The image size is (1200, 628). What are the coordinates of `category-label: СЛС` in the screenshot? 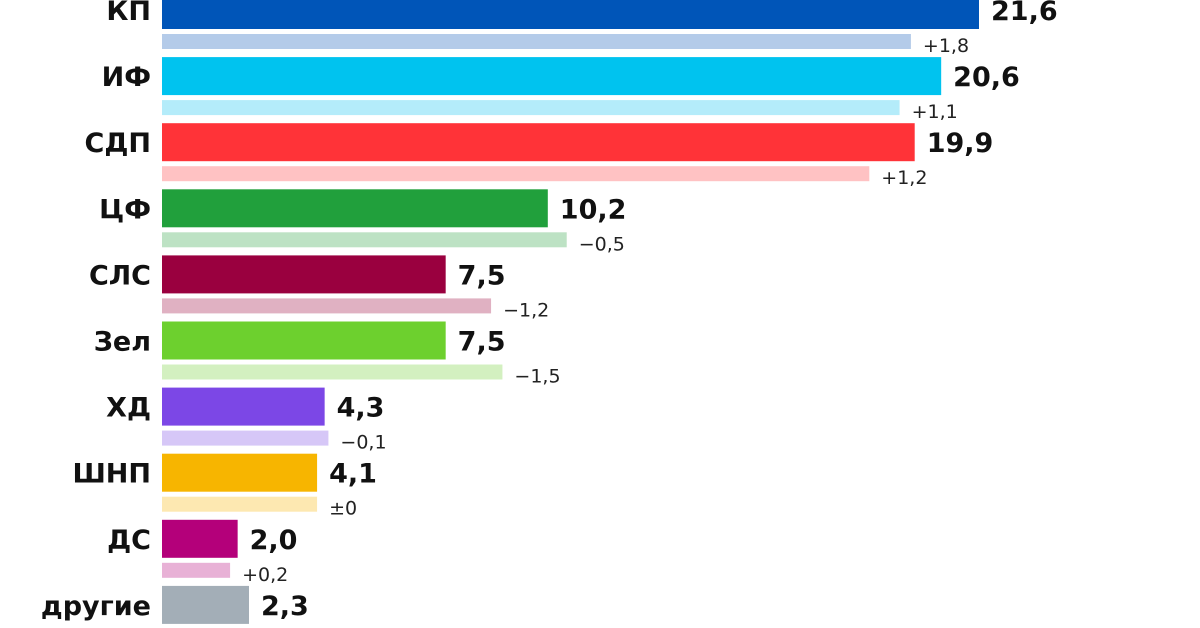 It's located at (120, 275).